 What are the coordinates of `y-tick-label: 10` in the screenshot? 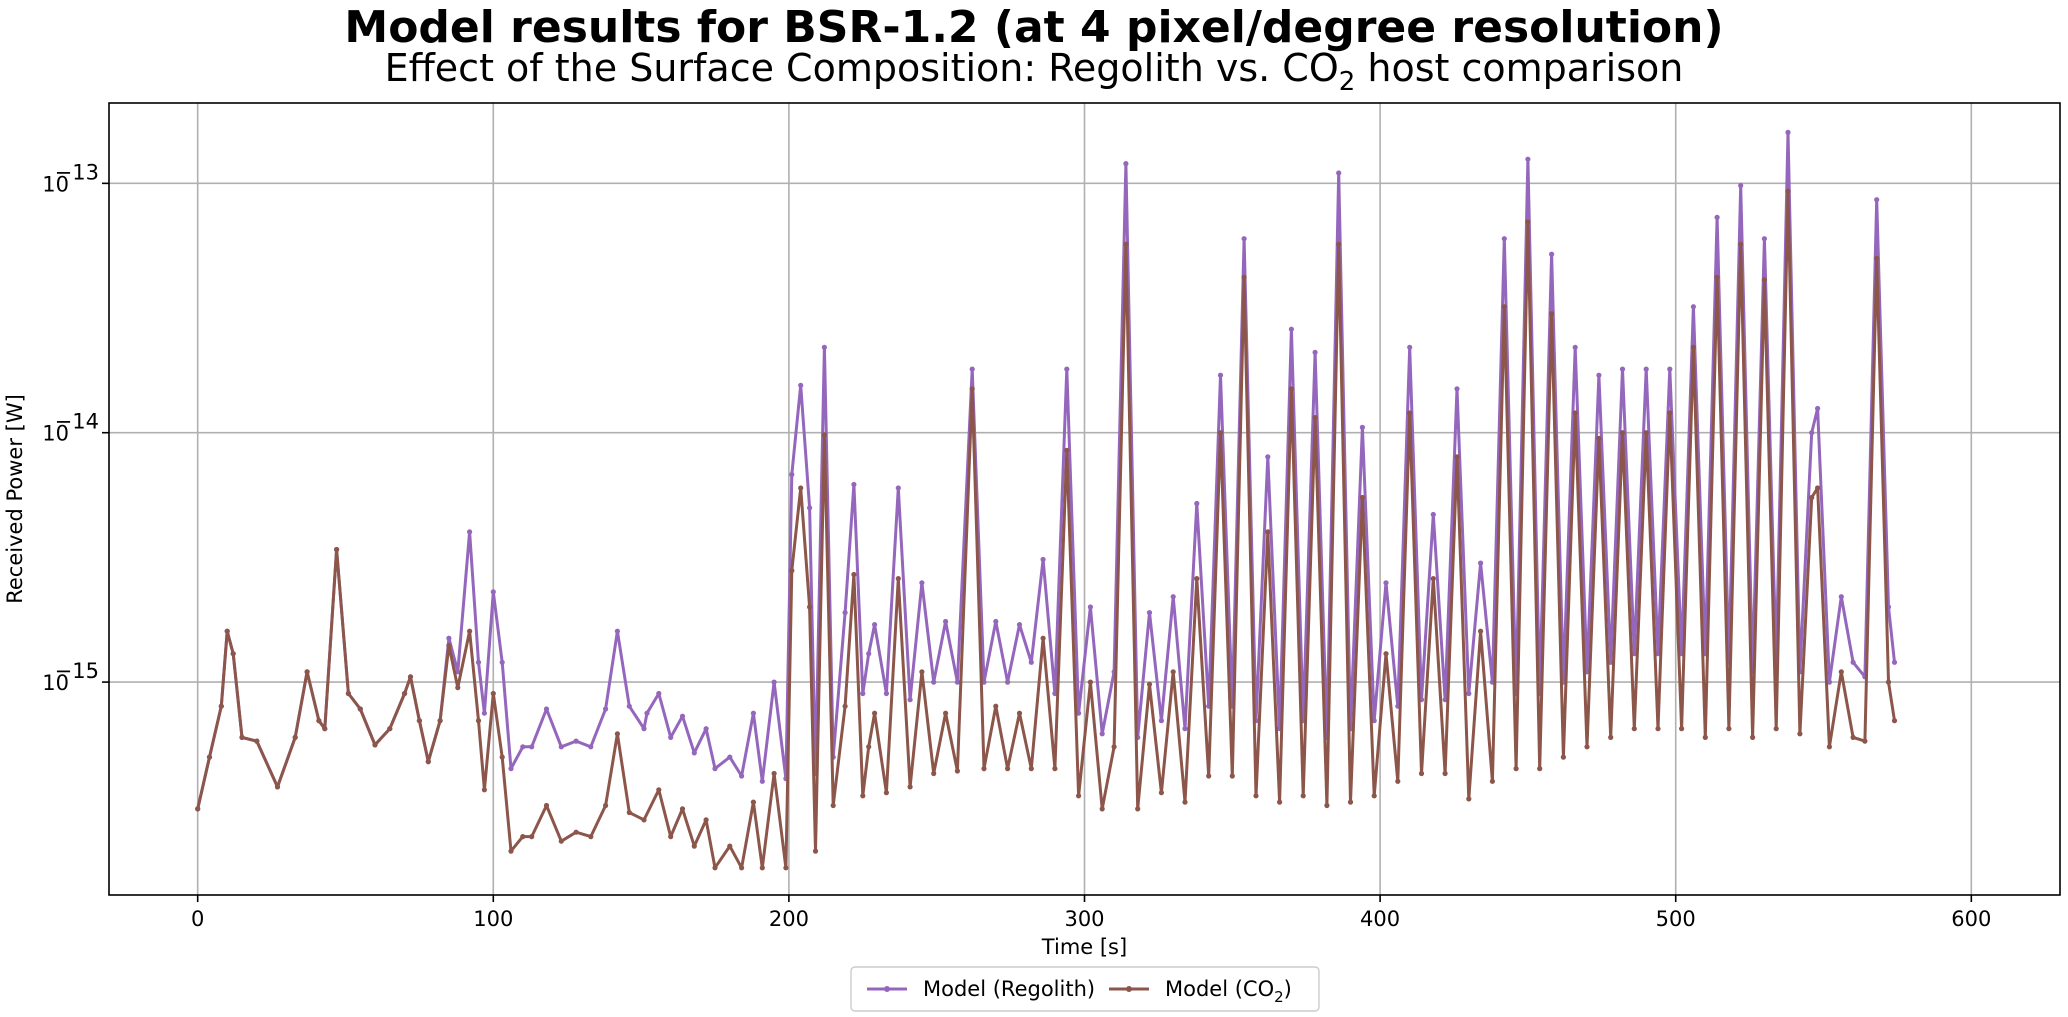 It's located at (55, 434).